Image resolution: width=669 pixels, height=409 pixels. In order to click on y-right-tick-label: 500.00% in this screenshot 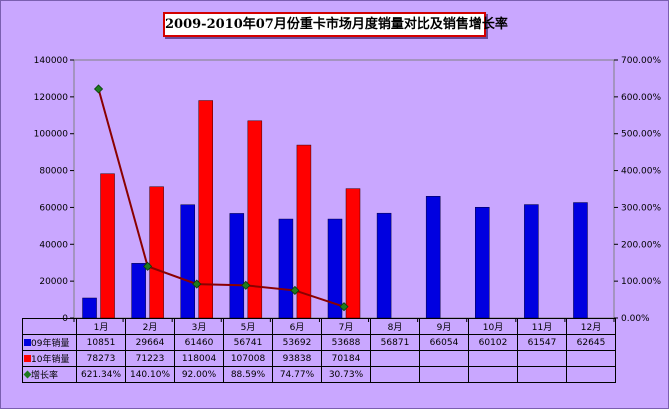, I will do `click(641, 135)`.